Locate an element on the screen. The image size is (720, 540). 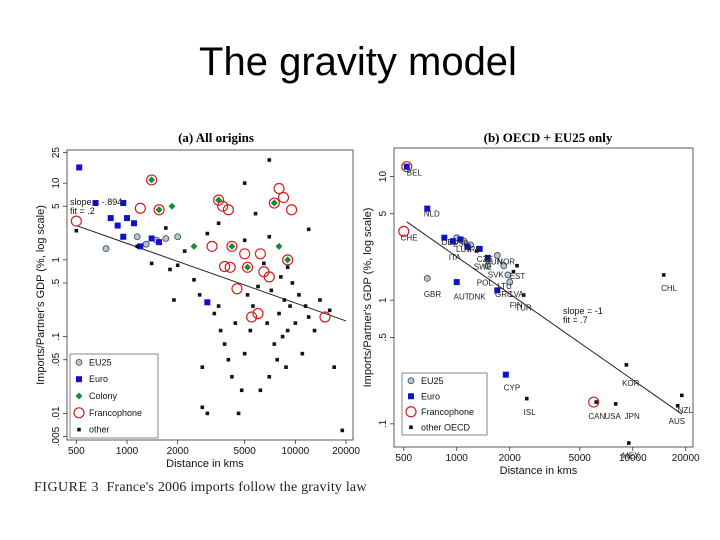
country-label: GBR is located at coordinates (433, 294).